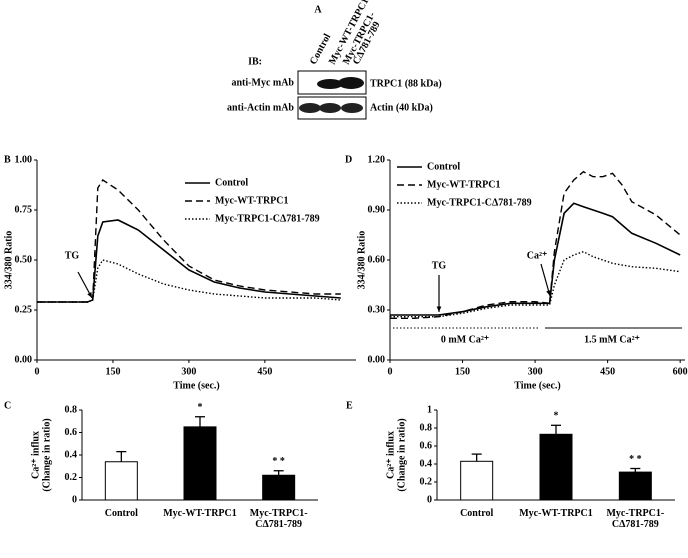  Describe the element at coordinates (349, 405) in the screenshot. I see `panel-label: E` at that location.